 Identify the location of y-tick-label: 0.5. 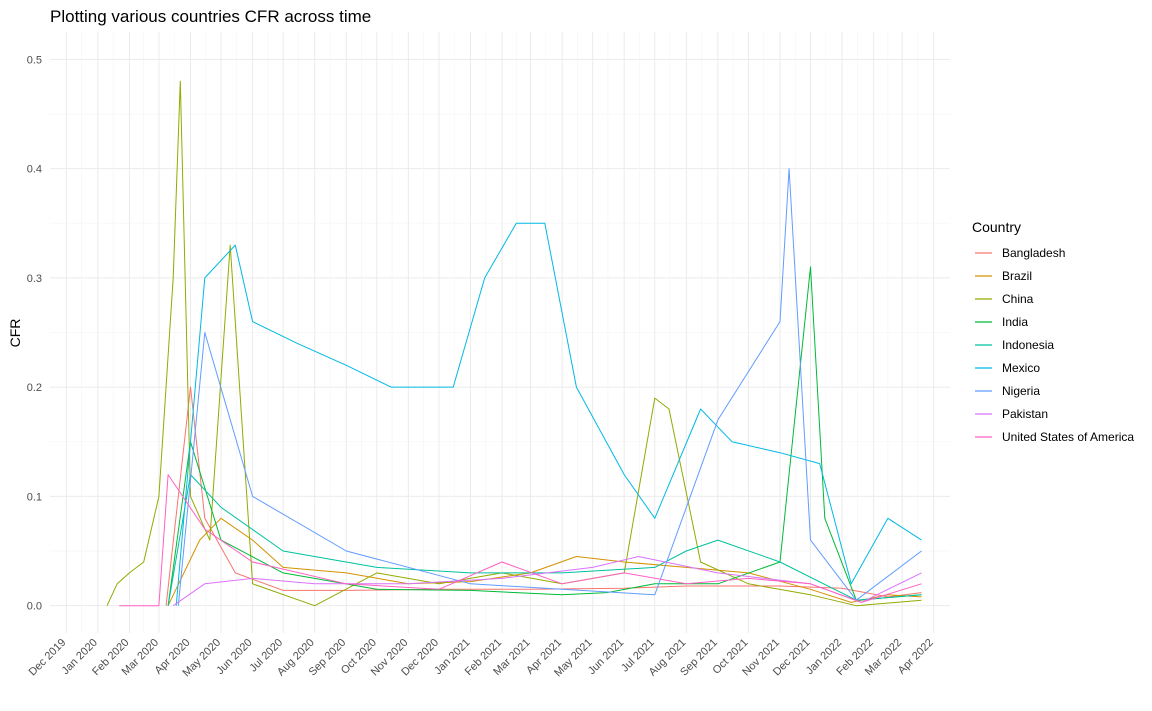
(34, 60).